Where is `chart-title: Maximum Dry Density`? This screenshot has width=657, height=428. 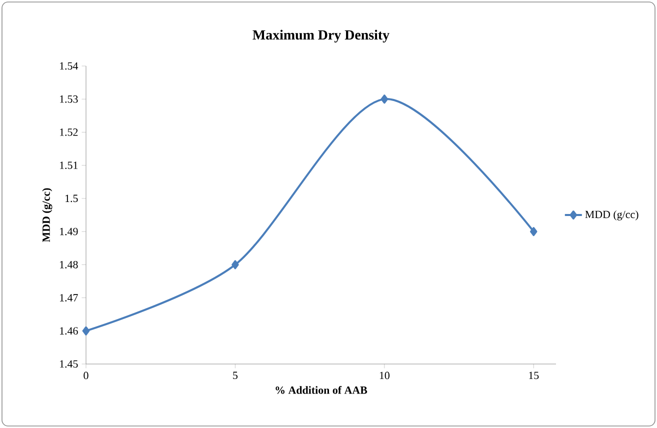 chart-title: Maximum Dry Density is located at coordinates (321, 36).